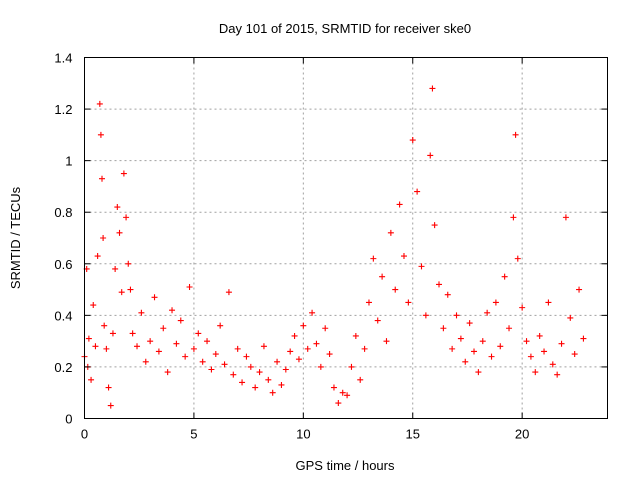 The height and width of the screenshot is (480, 640). What do you see at coordinates (84, 434) in the screenshot?
I see `x-tick-label: 0` at bounding box center [84, 434].